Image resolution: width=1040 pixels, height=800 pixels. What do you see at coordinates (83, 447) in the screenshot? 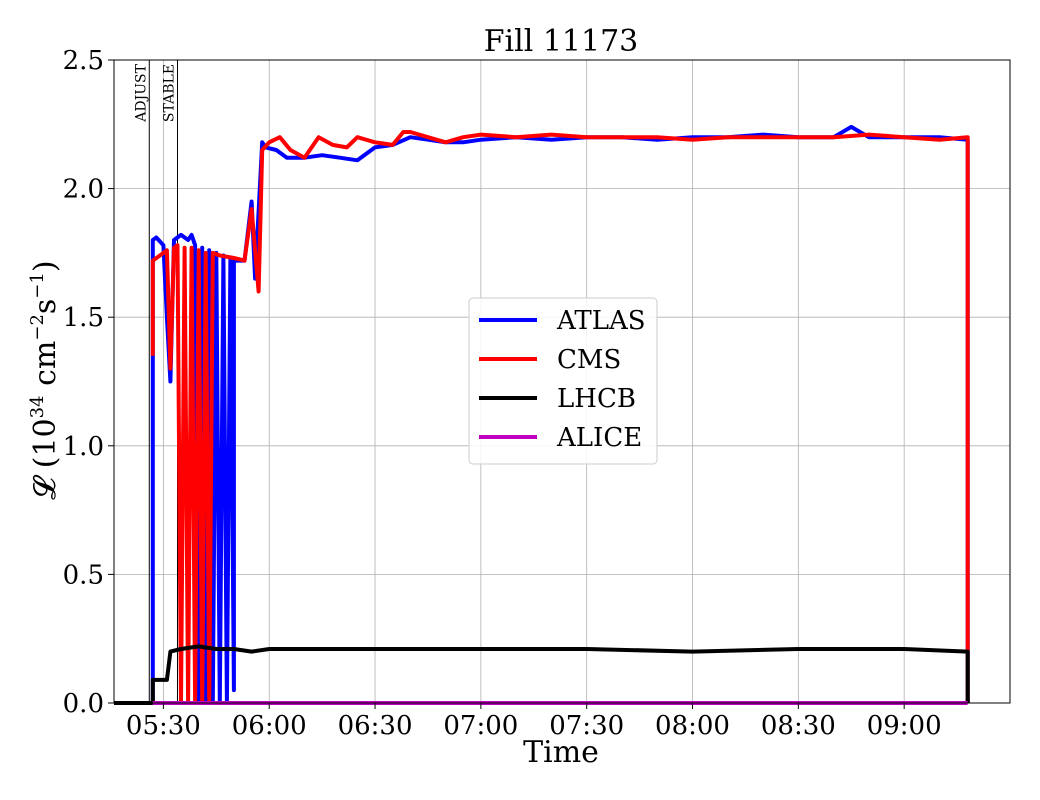
I see `y-tick-label: 1.0` at bounding box center [83, 447].